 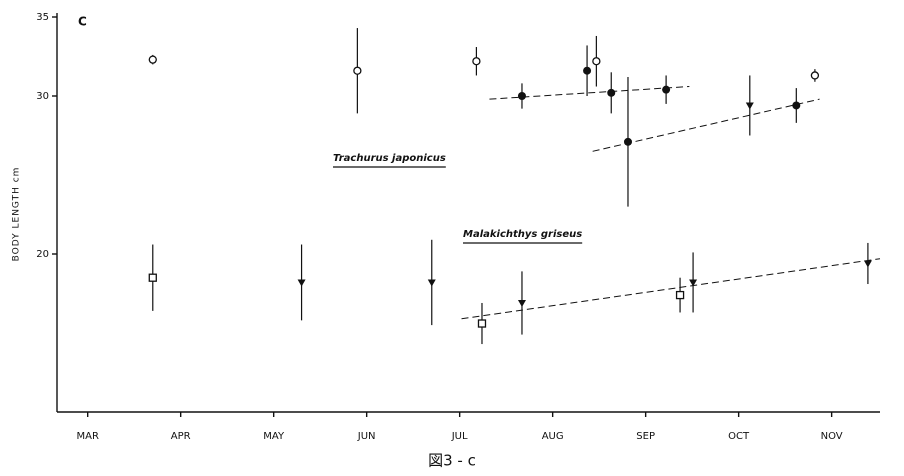 What do you see at coordinates (459, 436) in the screenshot?
I see `x-tick-label: JUL` at bounding box center [459, 436].